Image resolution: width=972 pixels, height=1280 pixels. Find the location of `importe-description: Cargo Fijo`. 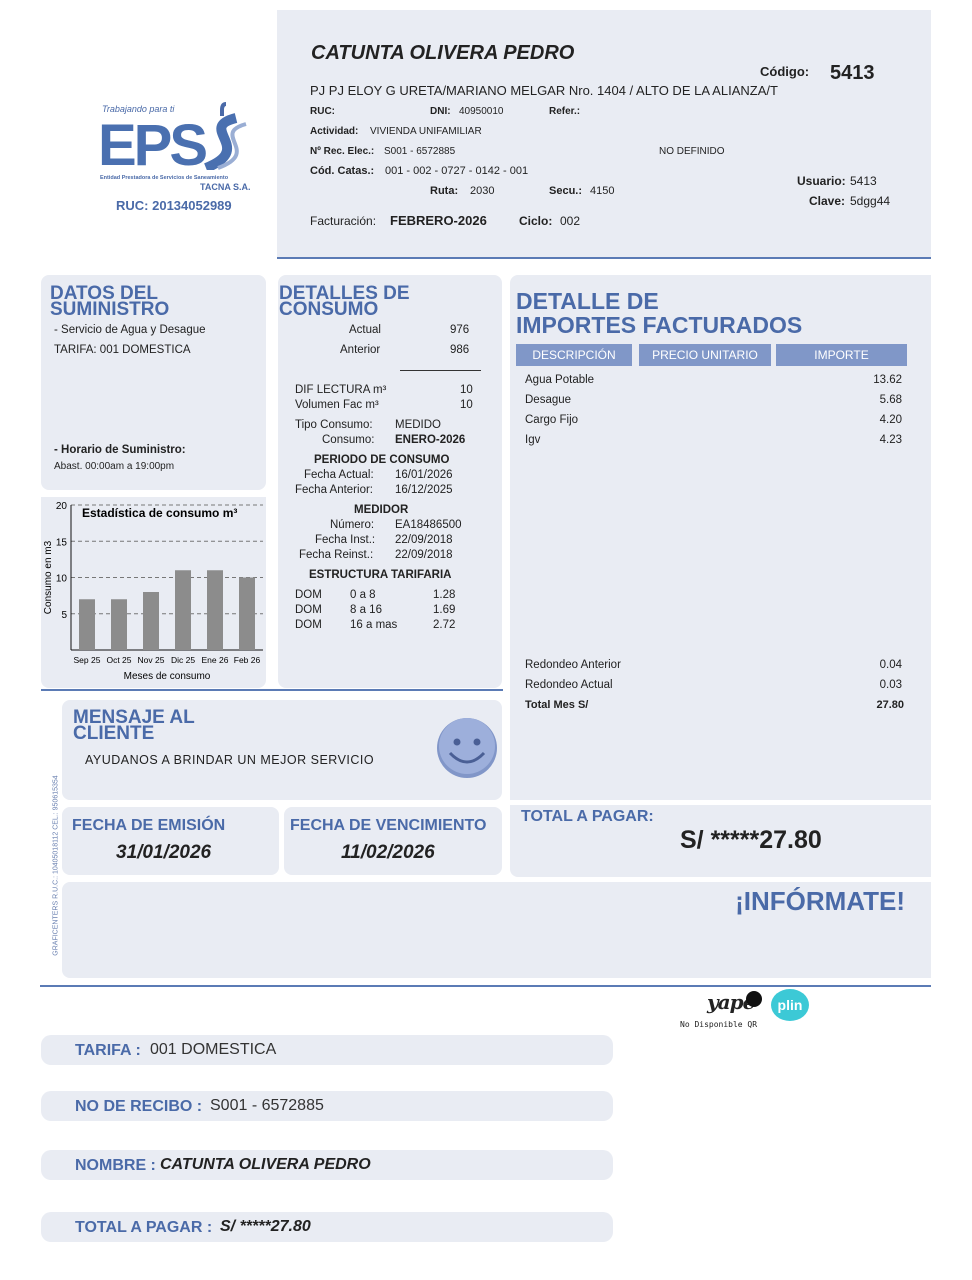

importe-description: Cargo Fijo is located at coordinates (552, 420).